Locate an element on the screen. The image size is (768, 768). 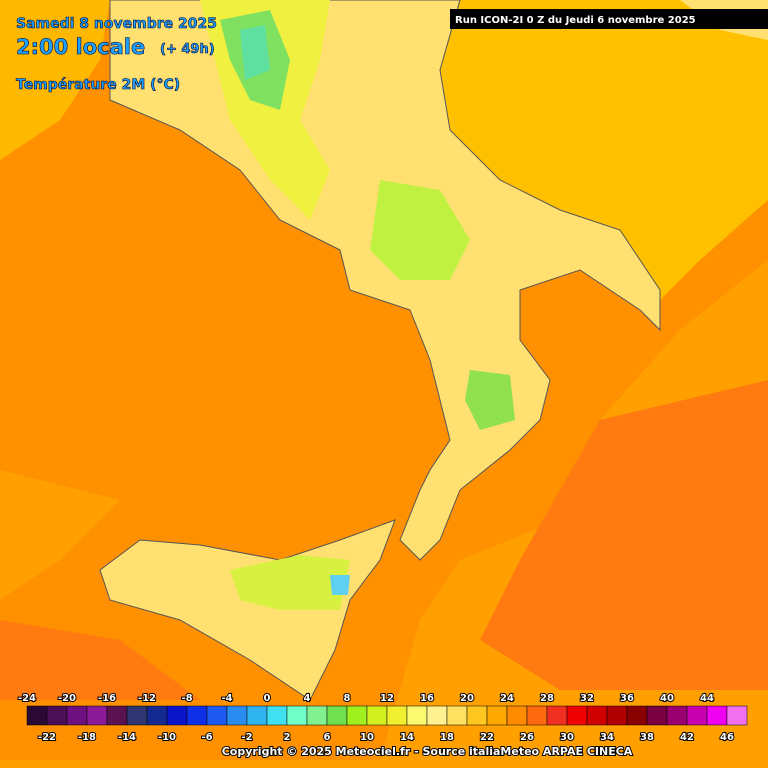
legend-label: 10 is located at coordinates (367, 737).